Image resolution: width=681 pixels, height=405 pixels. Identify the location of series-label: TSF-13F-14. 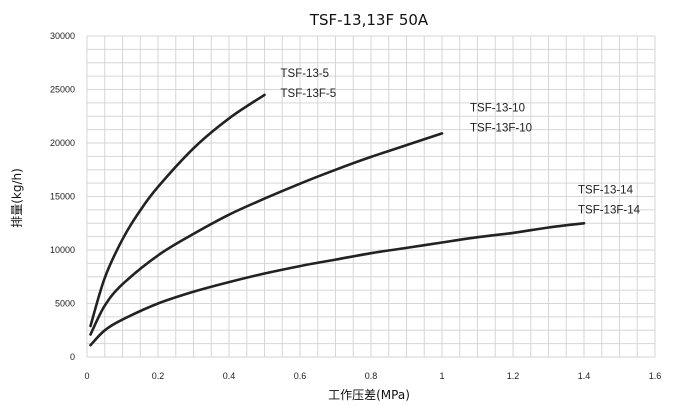
(609, 210).